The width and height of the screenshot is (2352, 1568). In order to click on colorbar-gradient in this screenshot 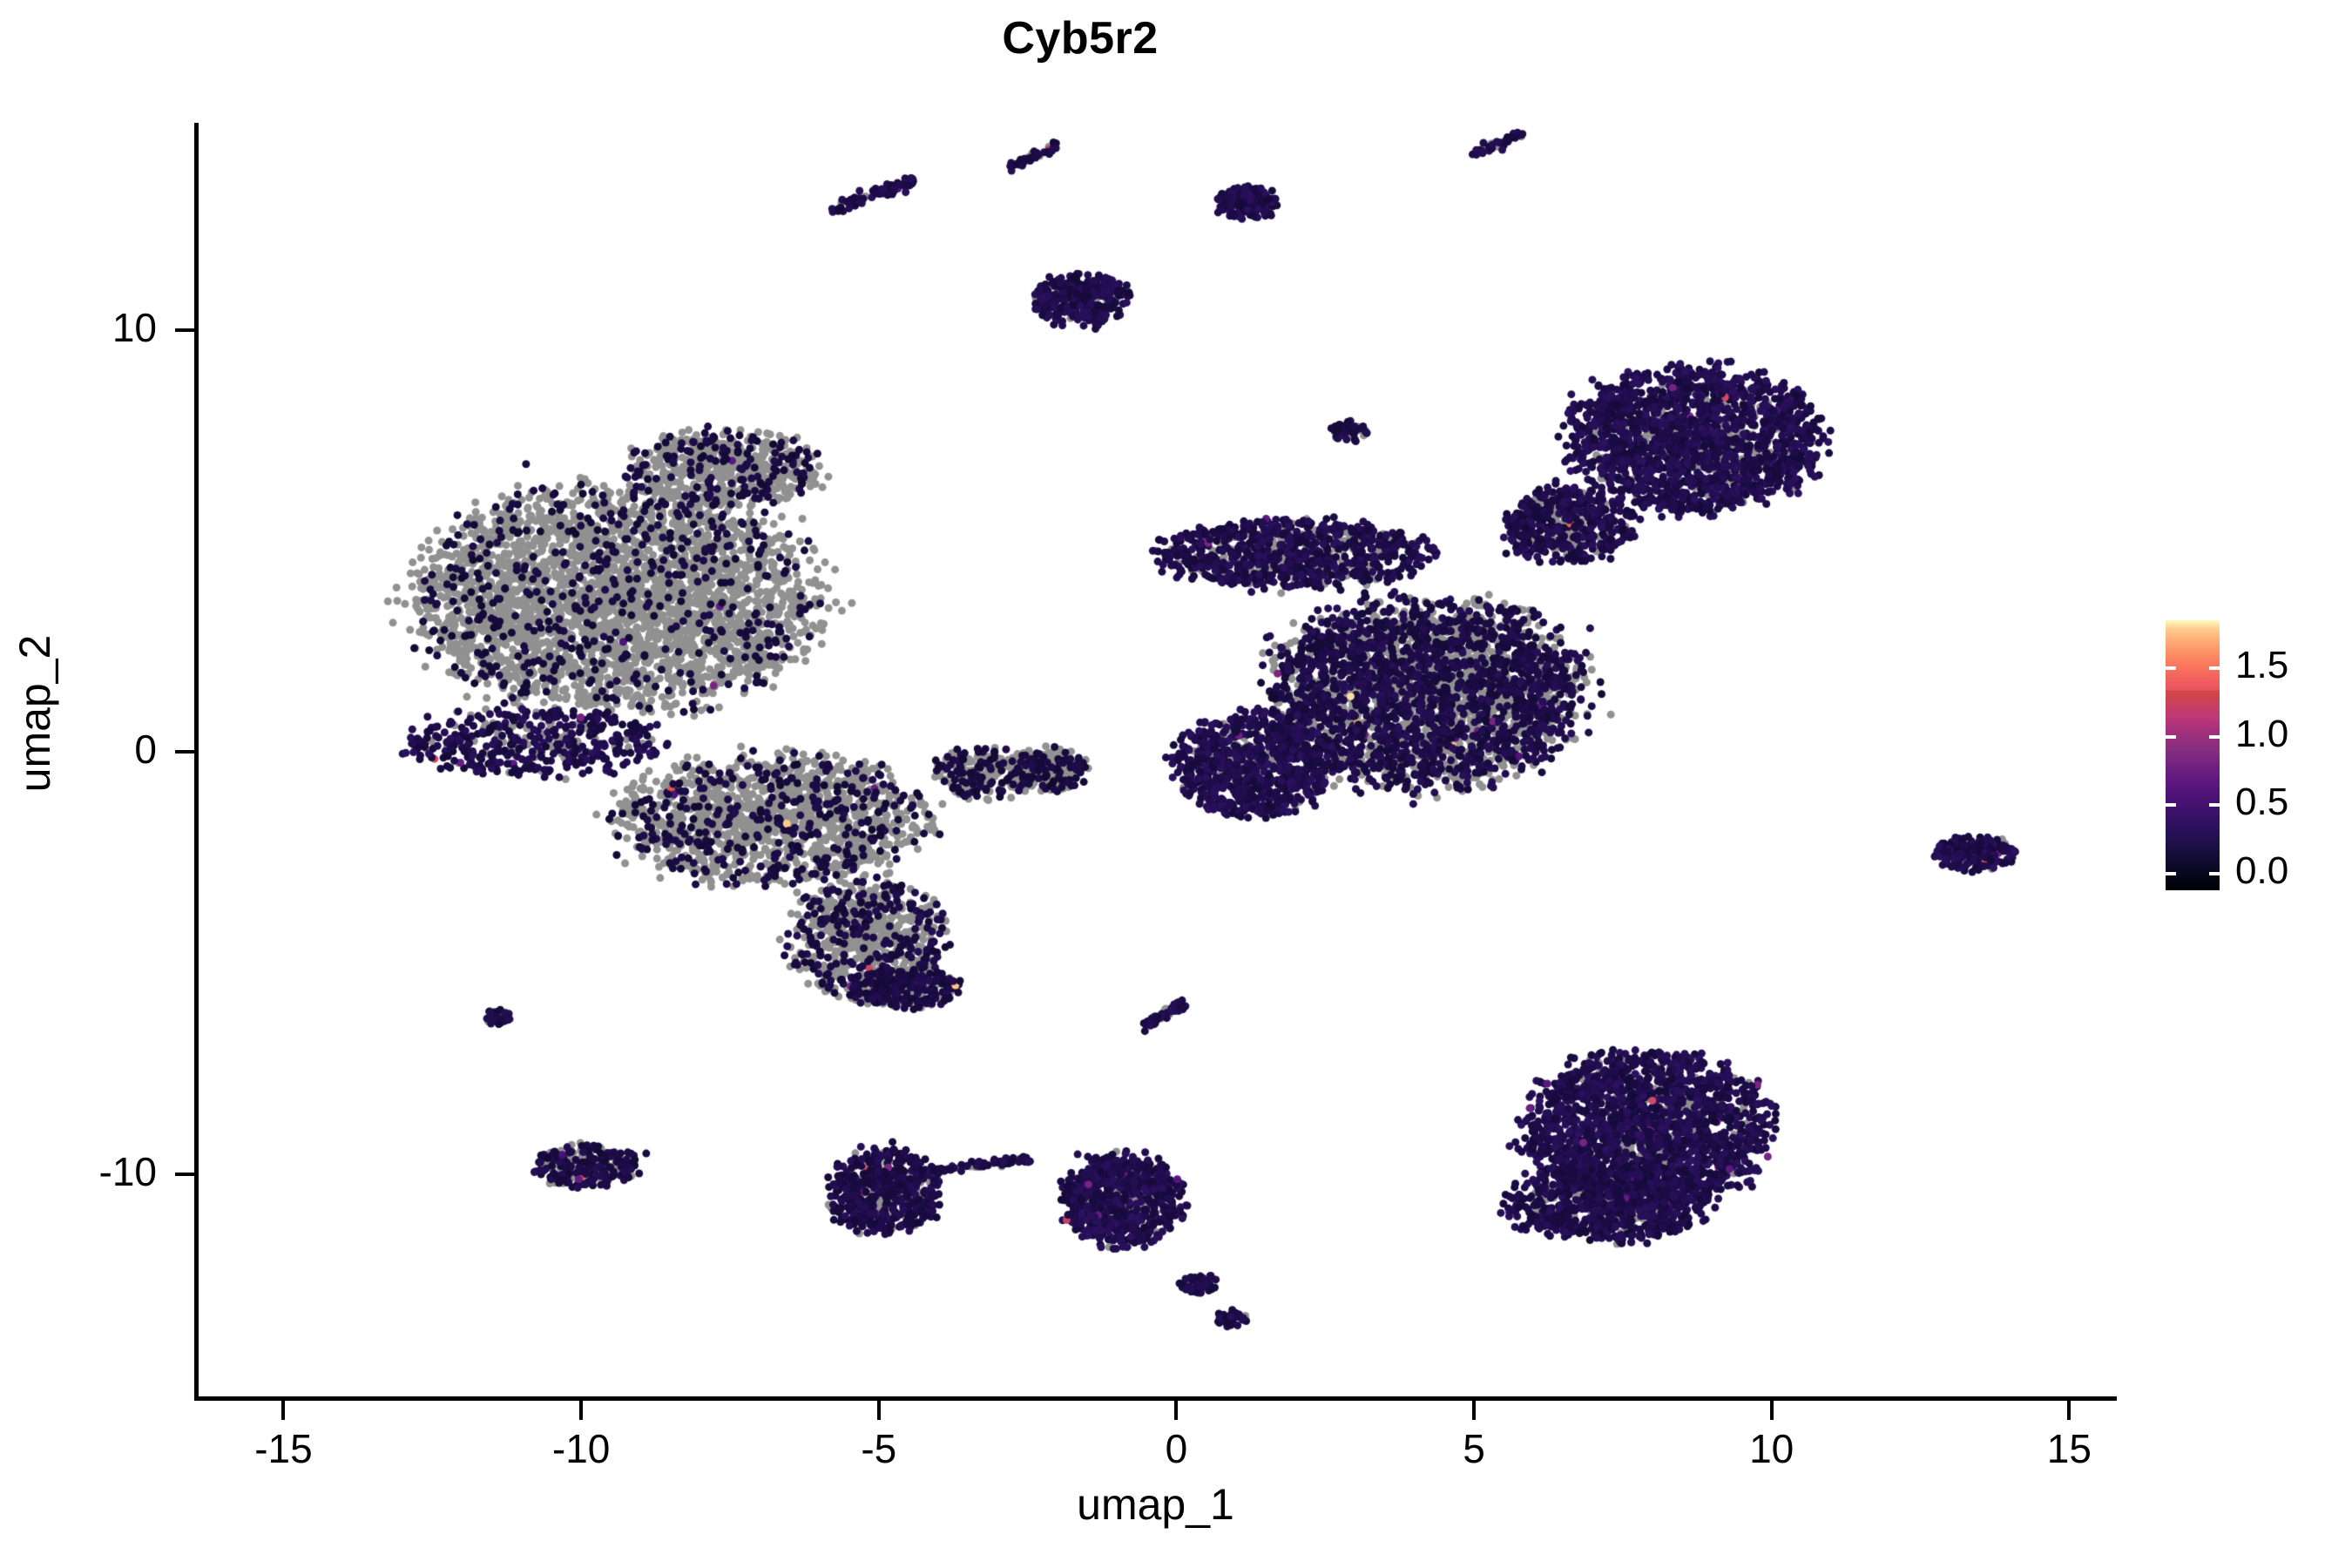, I will do `click(2193, 755)`.